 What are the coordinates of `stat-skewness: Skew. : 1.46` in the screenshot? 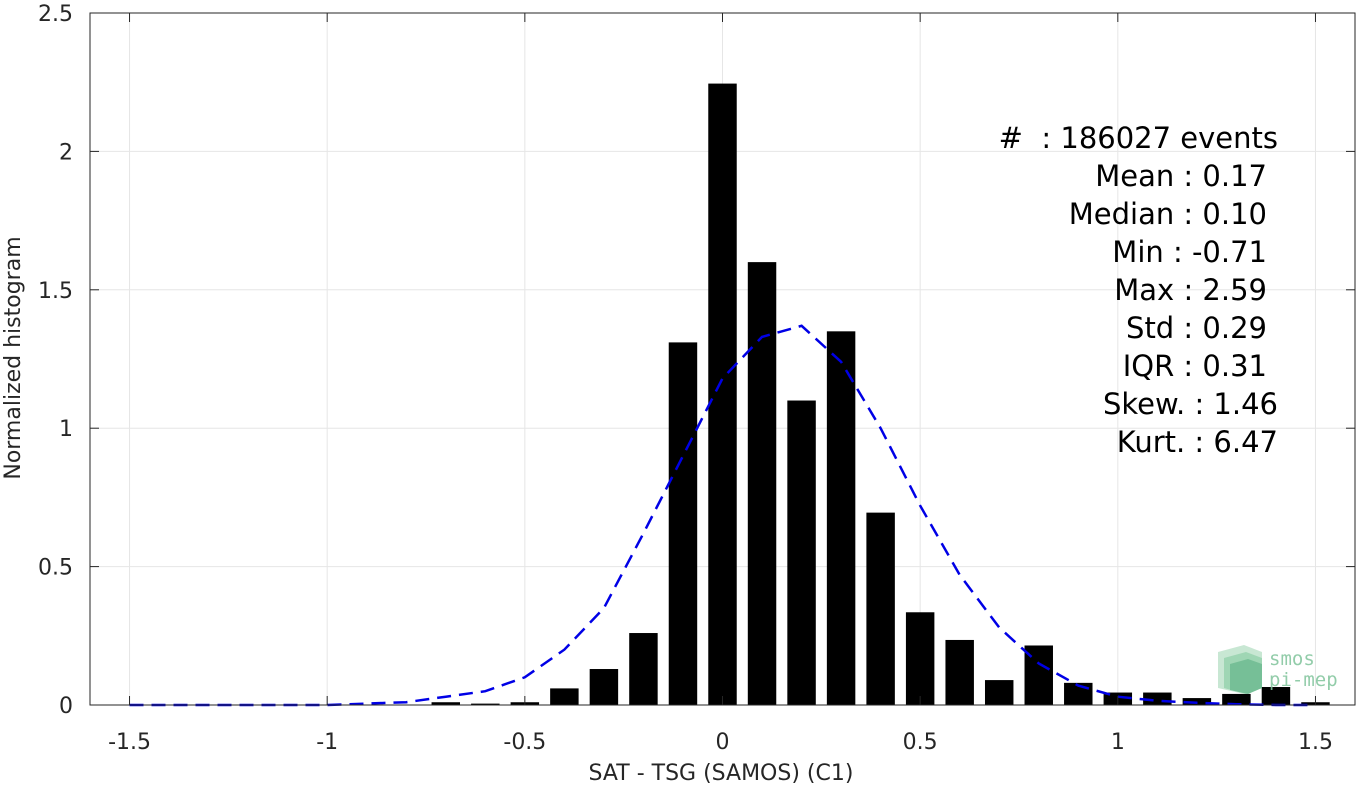 It's located at (1190, 404).